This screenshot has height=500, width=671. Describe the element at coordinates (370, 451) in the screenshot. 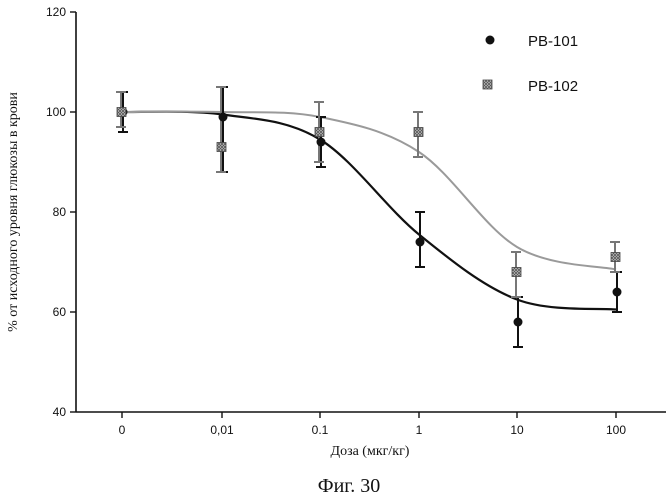

I see `x-axis-title: Доза (мкг/кг)` at that location.